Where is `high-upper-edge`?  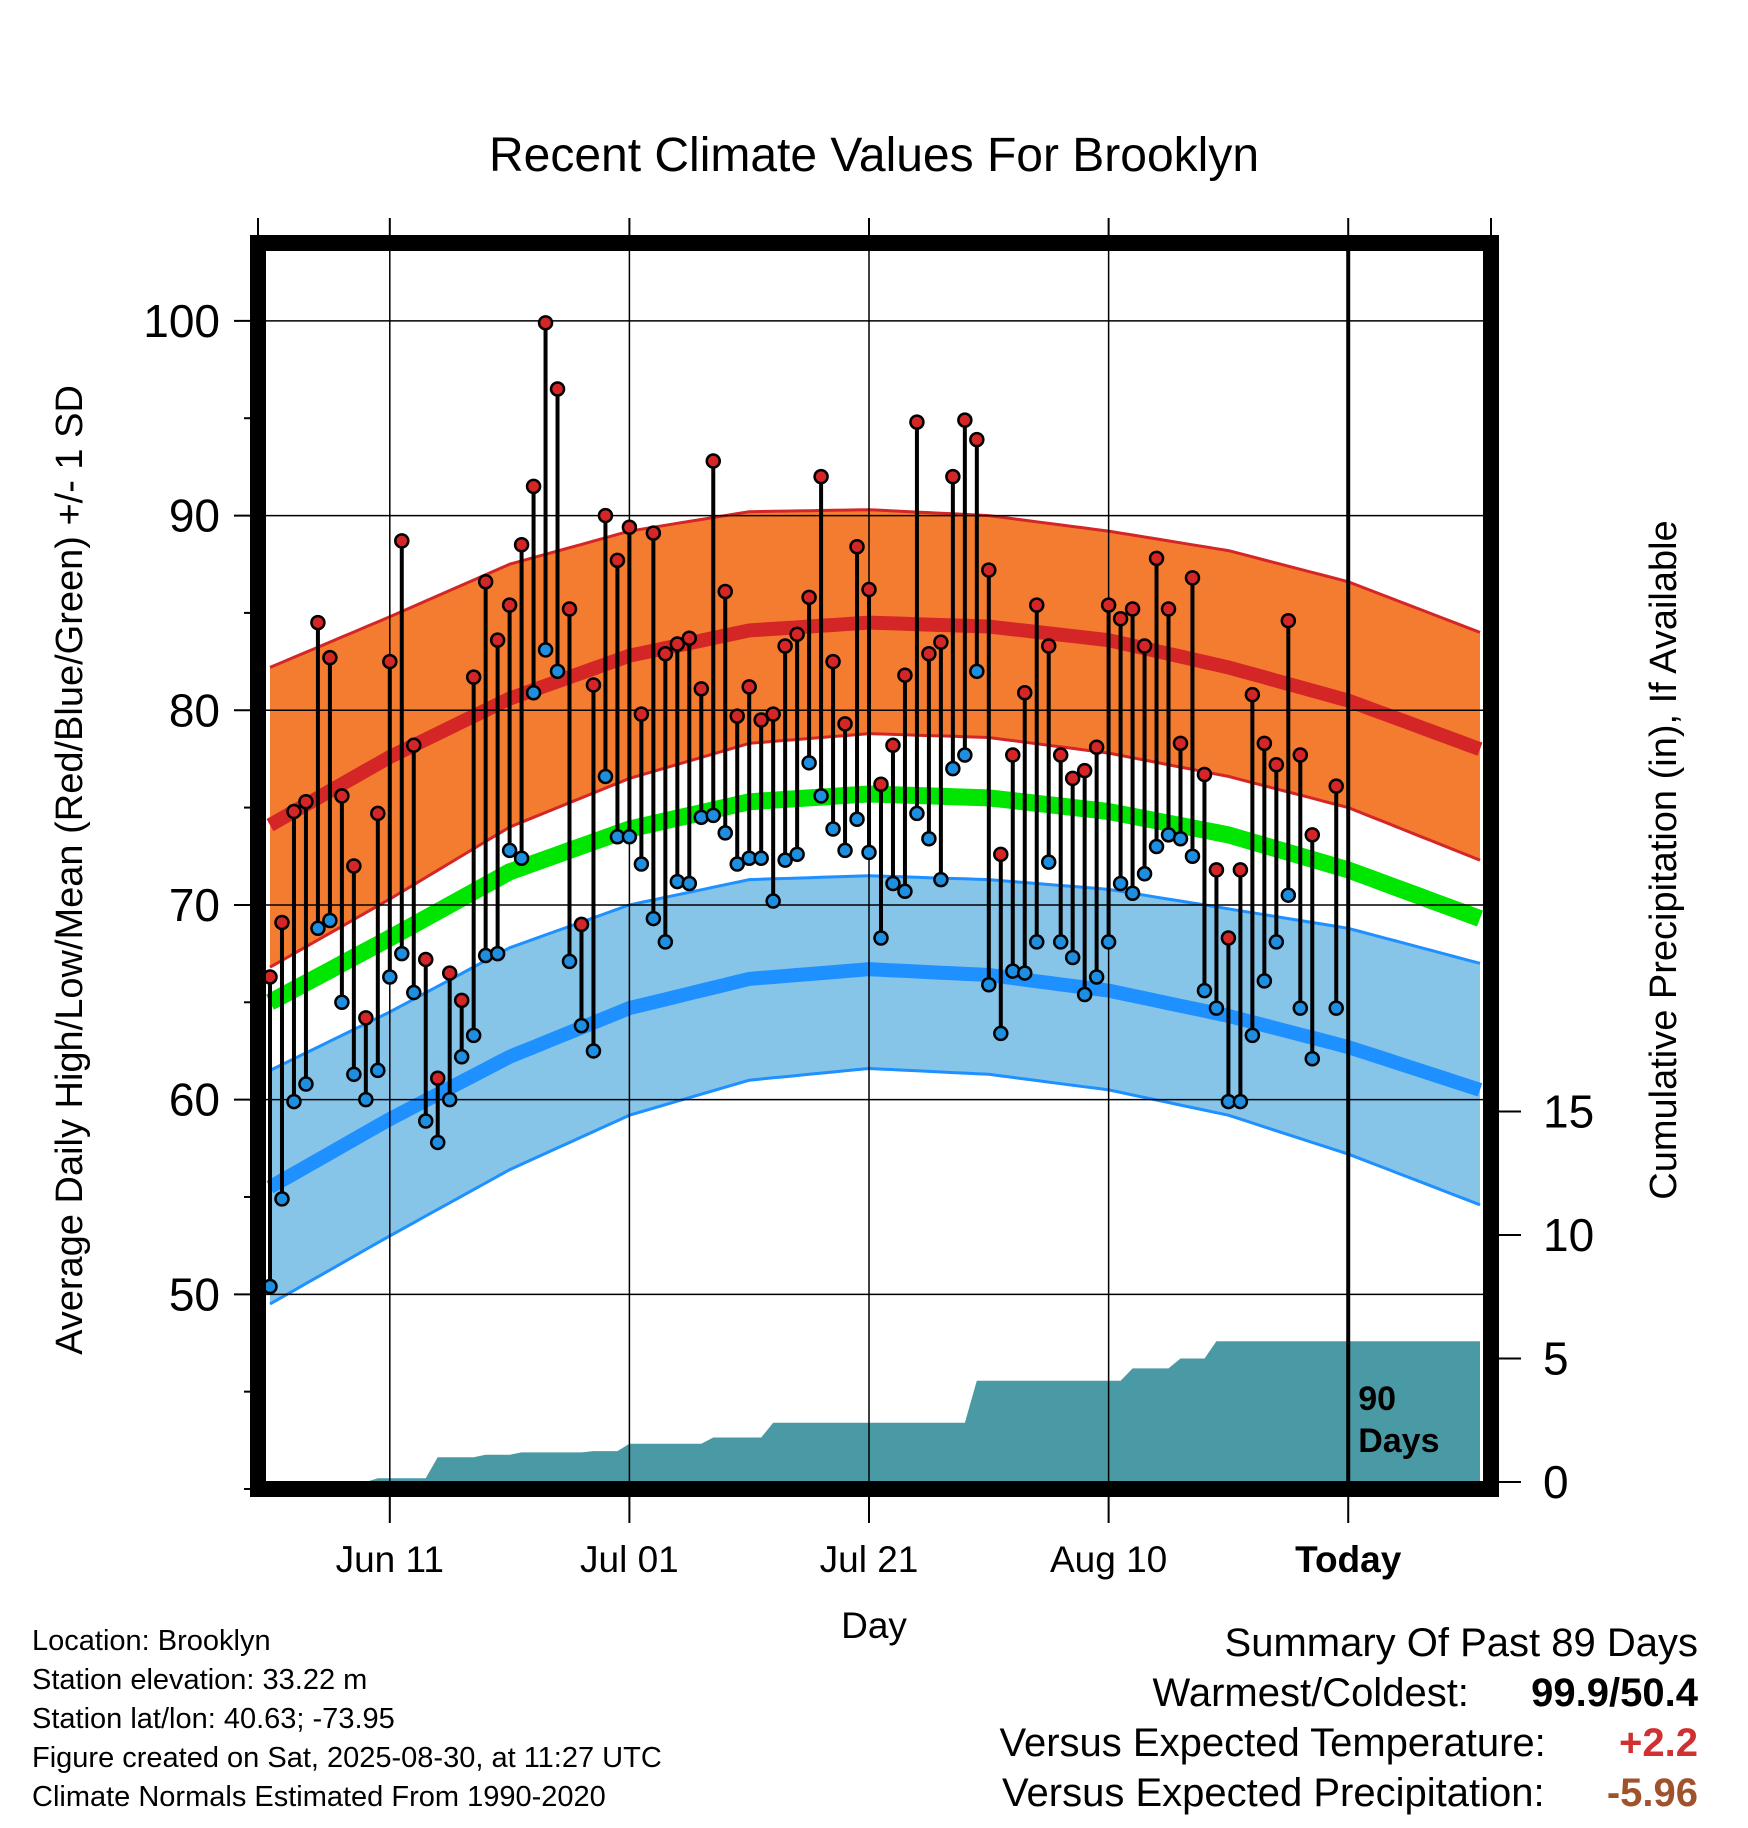
high-upper-edge is located at coordinates (875, 588).